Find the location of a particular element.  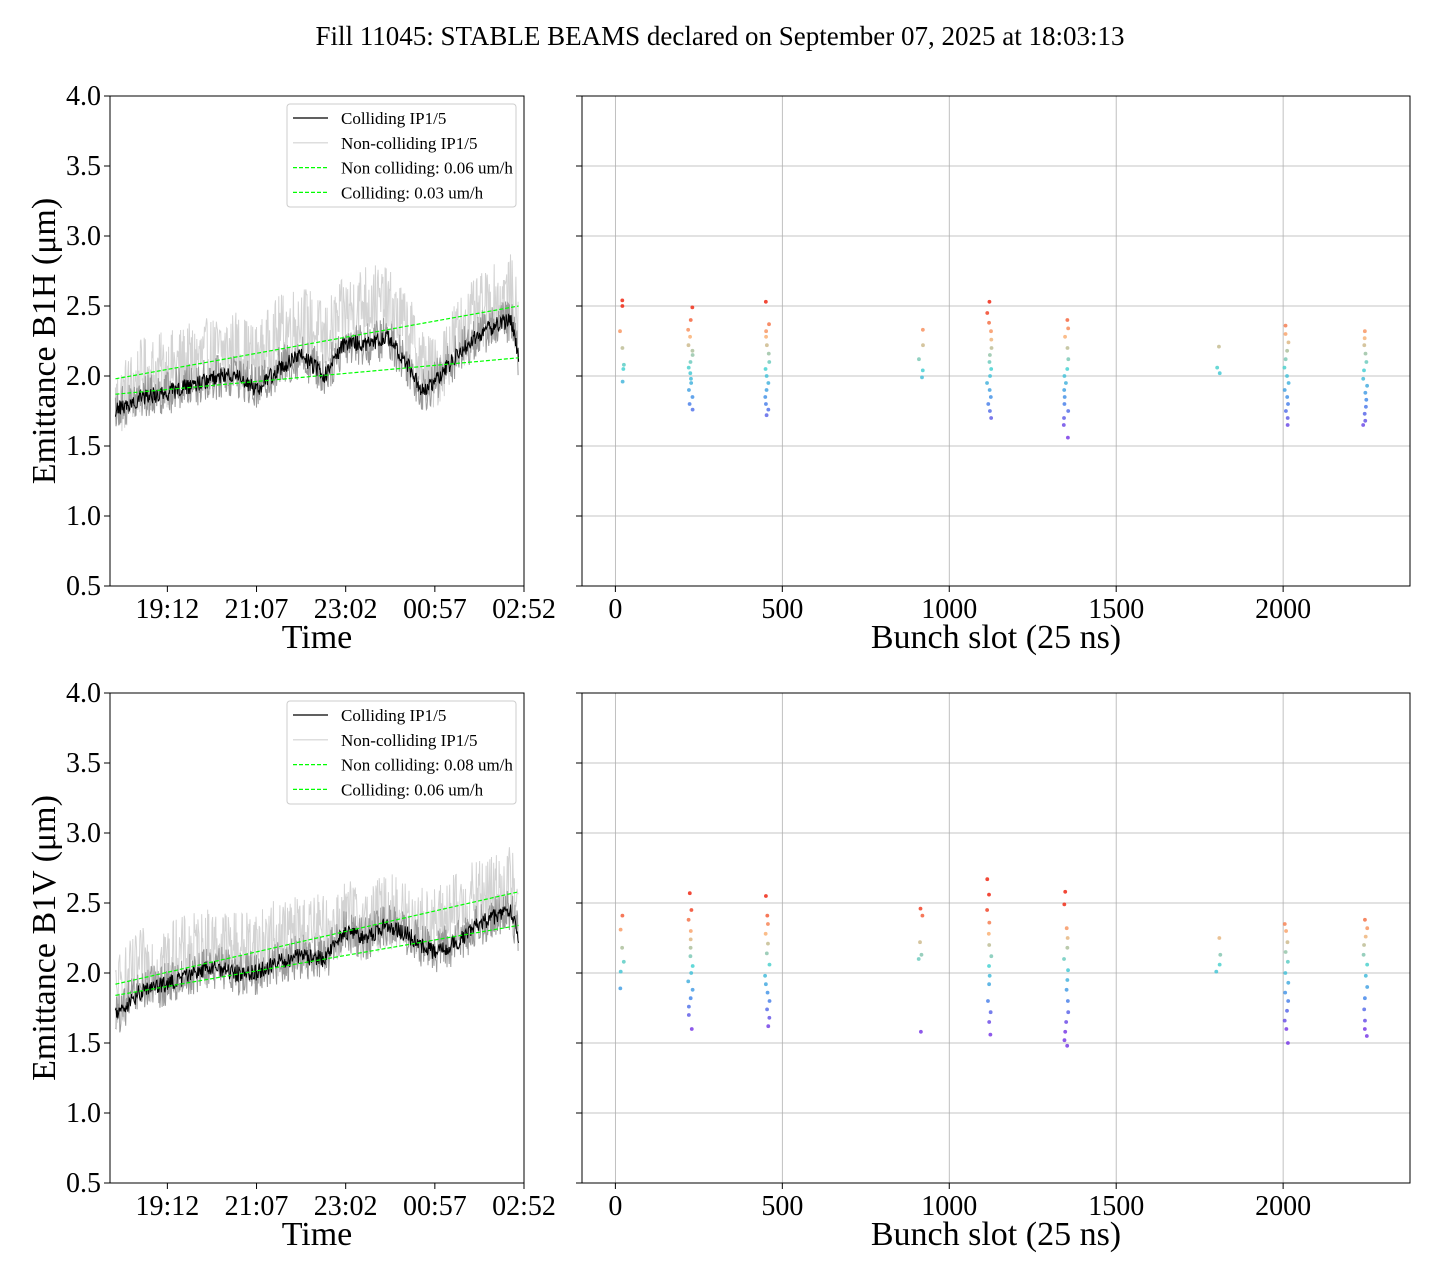

scatter-points is located at coordinates (994, 962).